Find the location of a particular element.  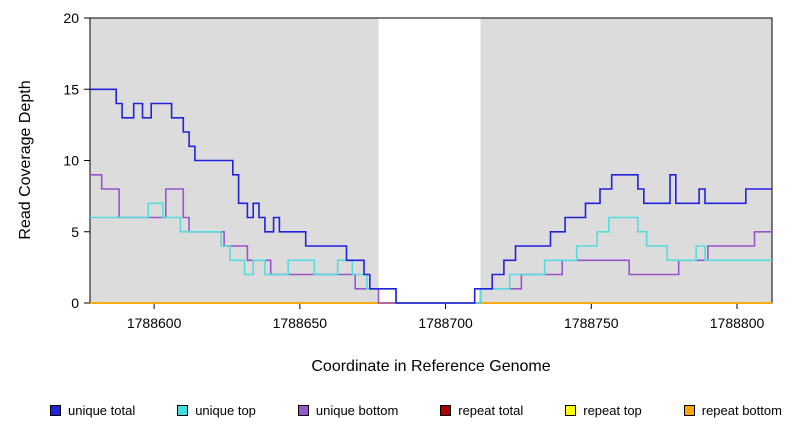

legend-item: unique top is located at coordinates (216, 410).